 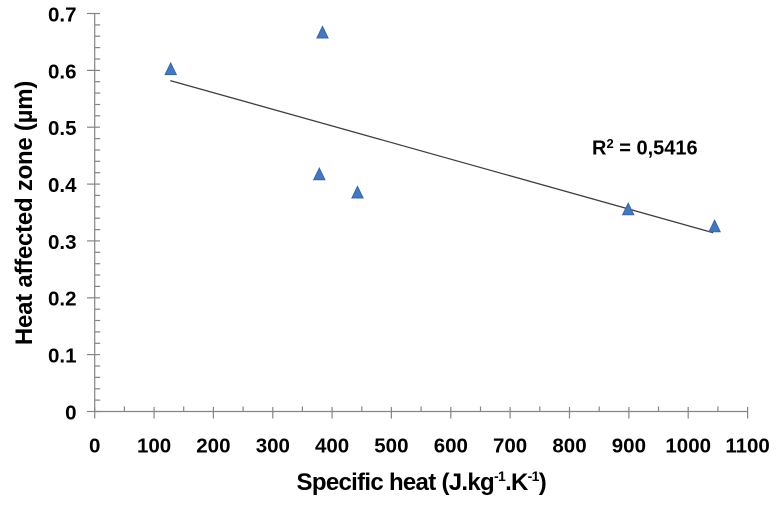 I want to click on svg-text: Heat affected zone (µm), so click(x=24, y=213).